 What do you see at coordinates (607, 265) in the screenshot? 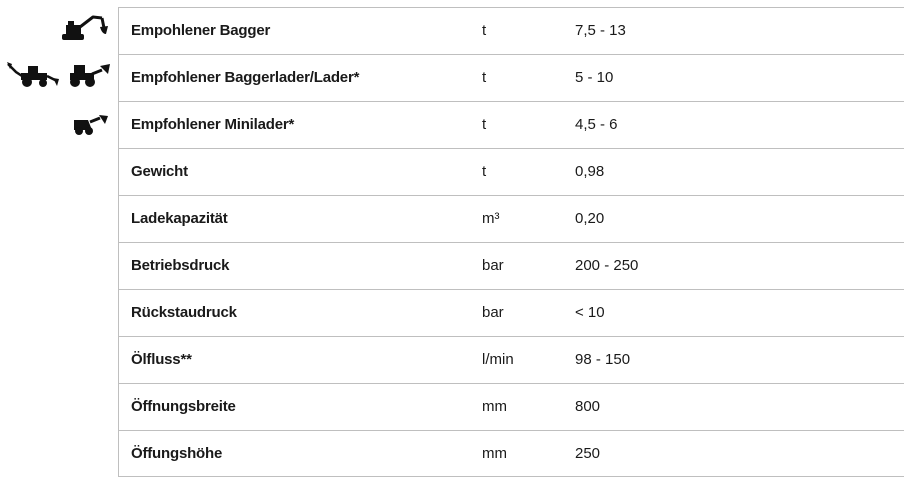
I see `spec-value: 200 - 250` at bounding box center [607, 265].